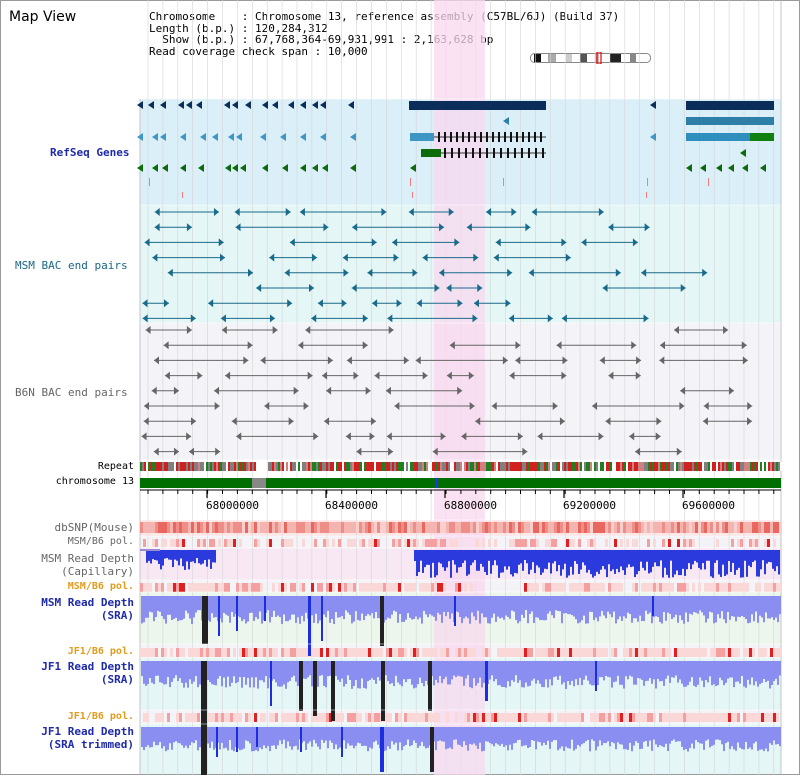  I want to click on axis-tick-label: 69200000, so click(589, 505).